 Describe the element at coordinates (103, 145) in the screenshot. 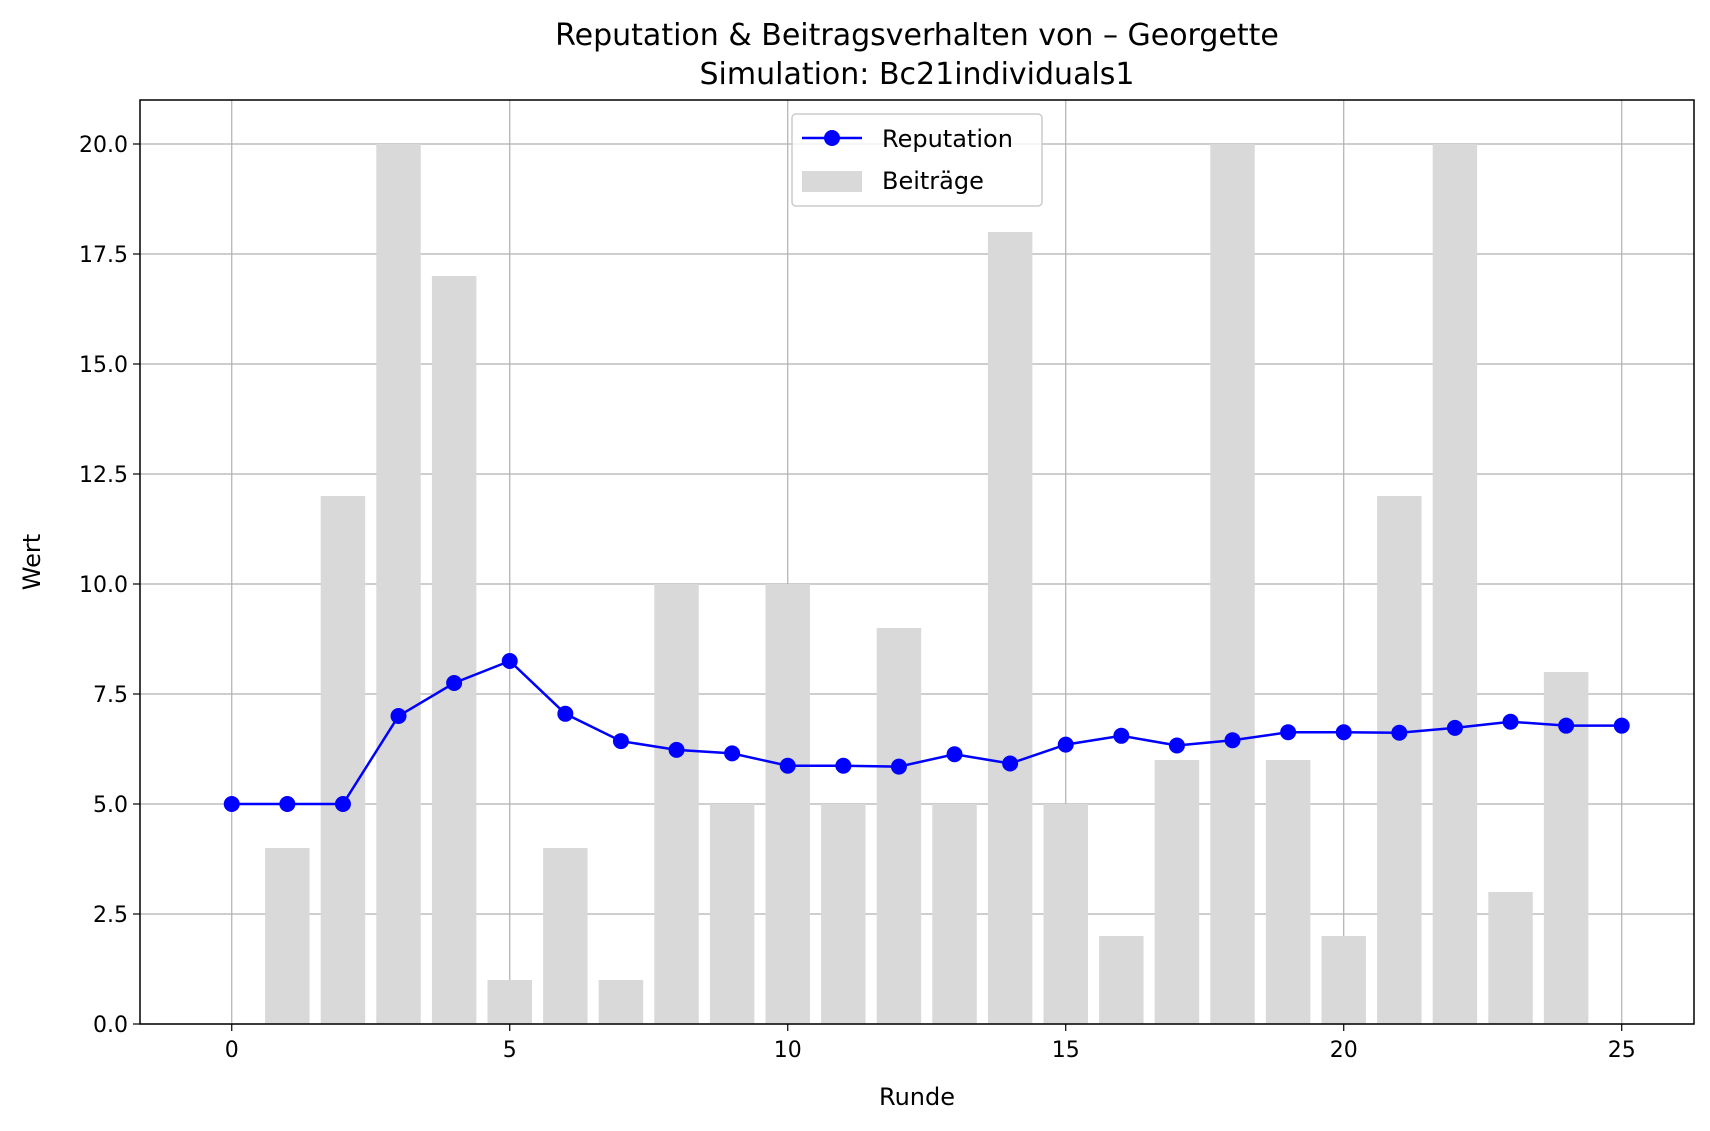

I see `y-tick-label: 20.0` at that location.